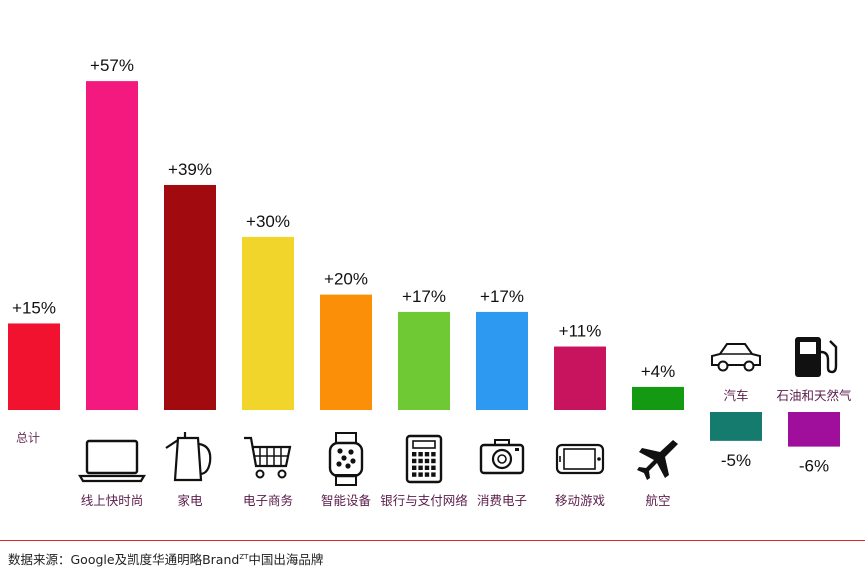 This screenshot has height=574, width=865. What do you see at coordinates (112, 65) in the screenshot?
I see `value-label-1: +57%` at bounding box center [112, 65].